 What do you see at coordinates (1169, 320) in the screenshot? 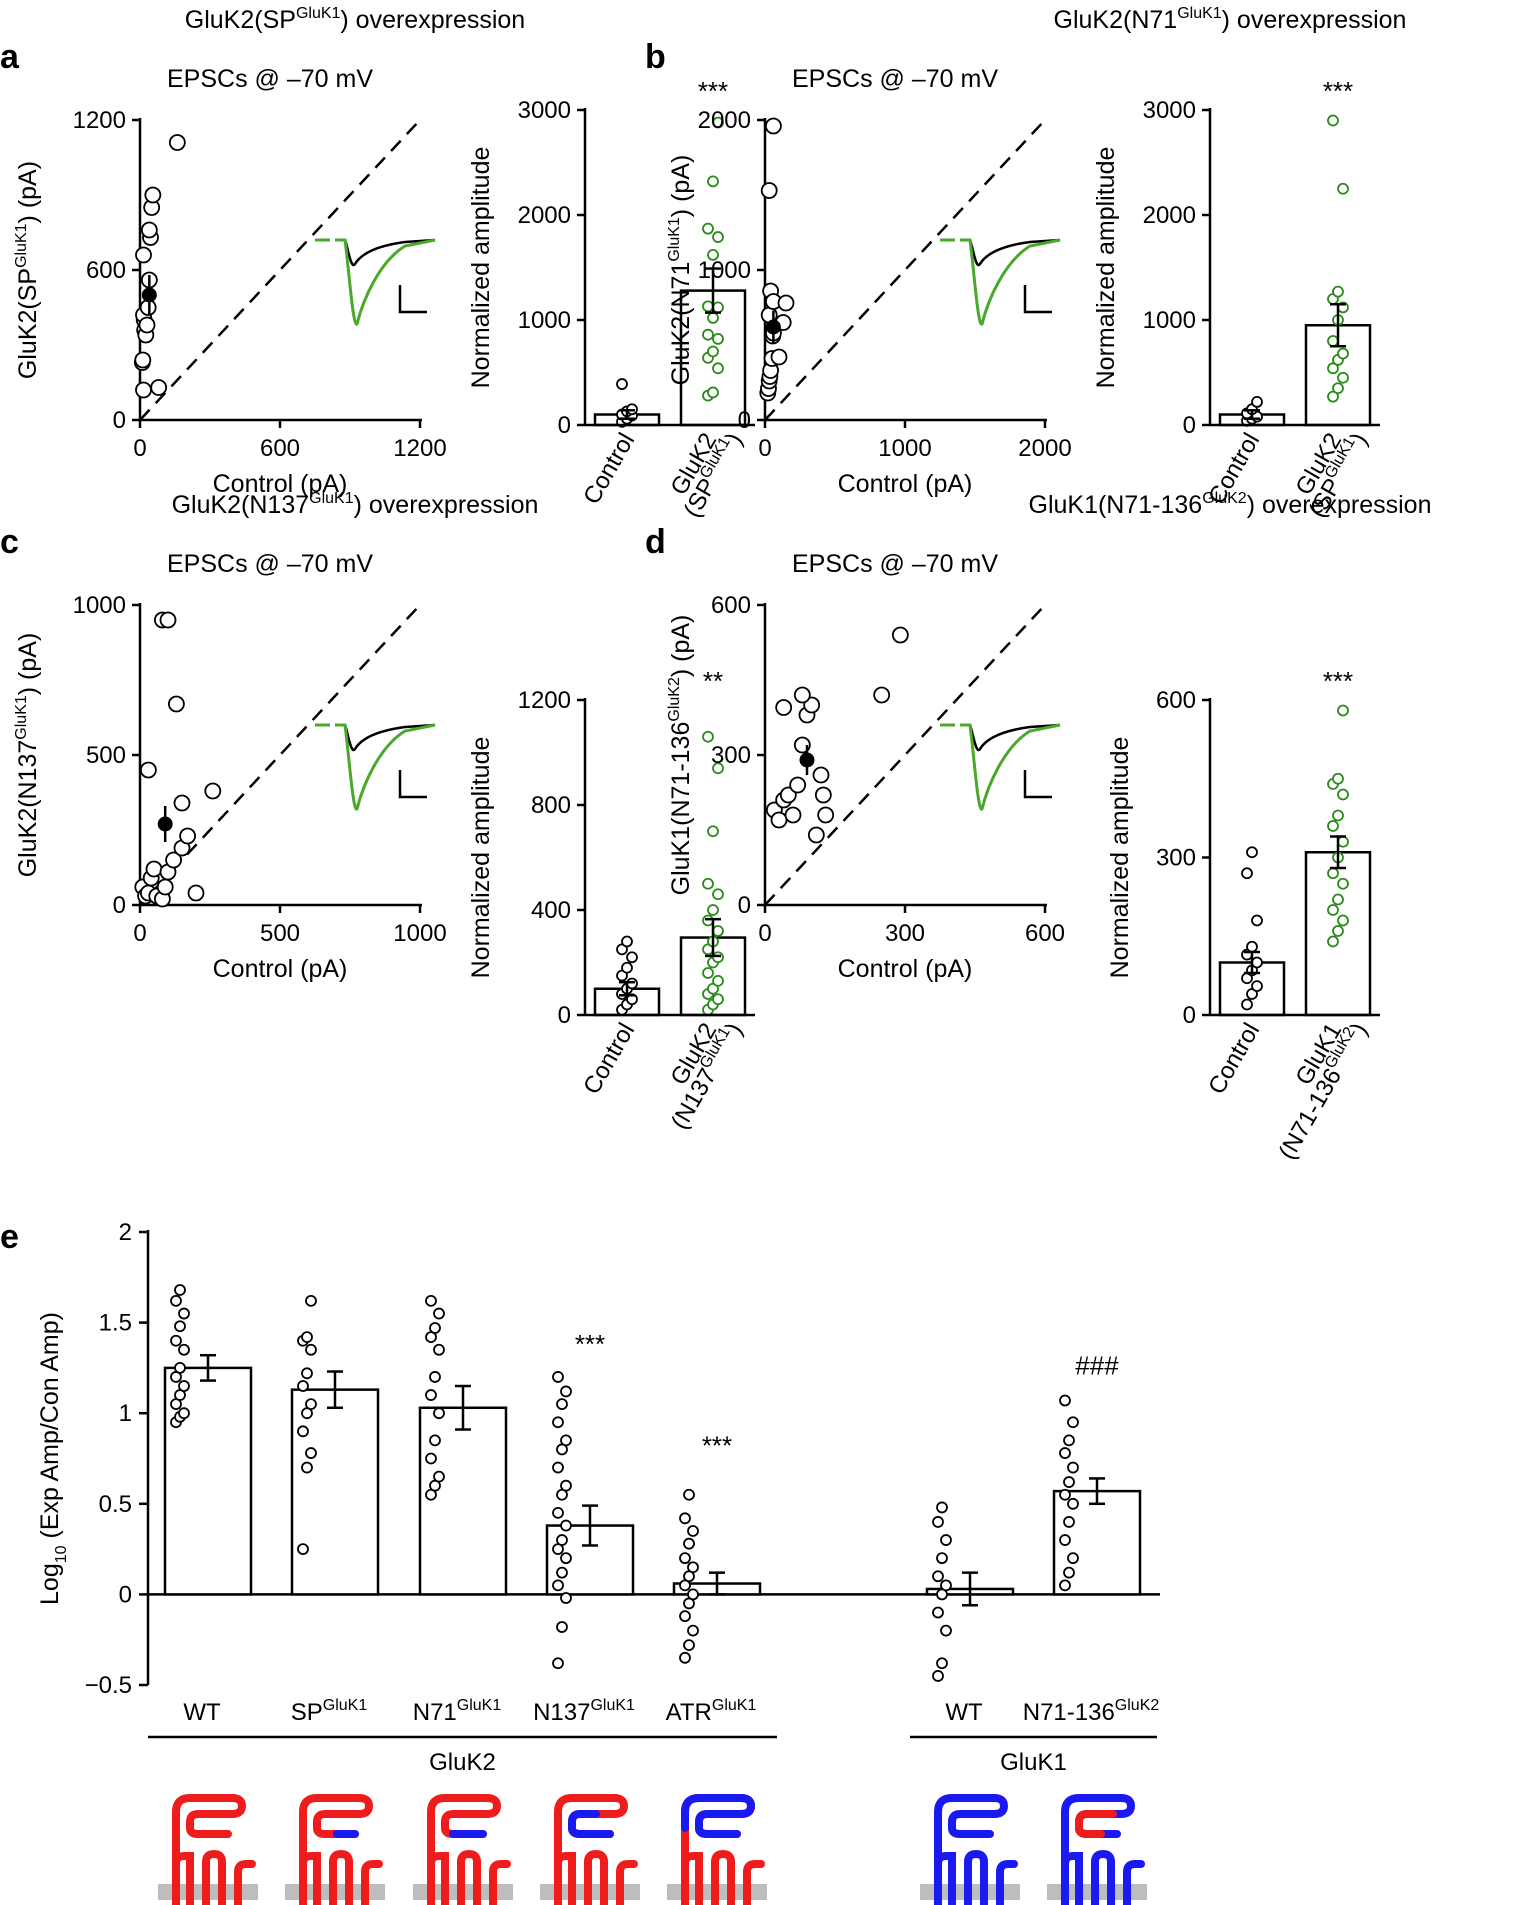
I see `bar-y-tick-label: 1000` at bounding box center [1169, 320].